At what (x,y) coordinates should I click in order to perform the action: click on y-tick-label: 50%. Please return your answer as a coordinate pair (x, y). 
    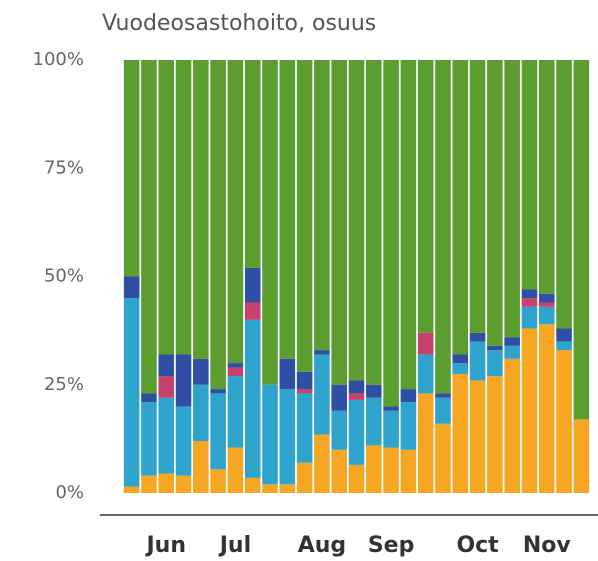
    Looking at the image, I should click on (64, 276).